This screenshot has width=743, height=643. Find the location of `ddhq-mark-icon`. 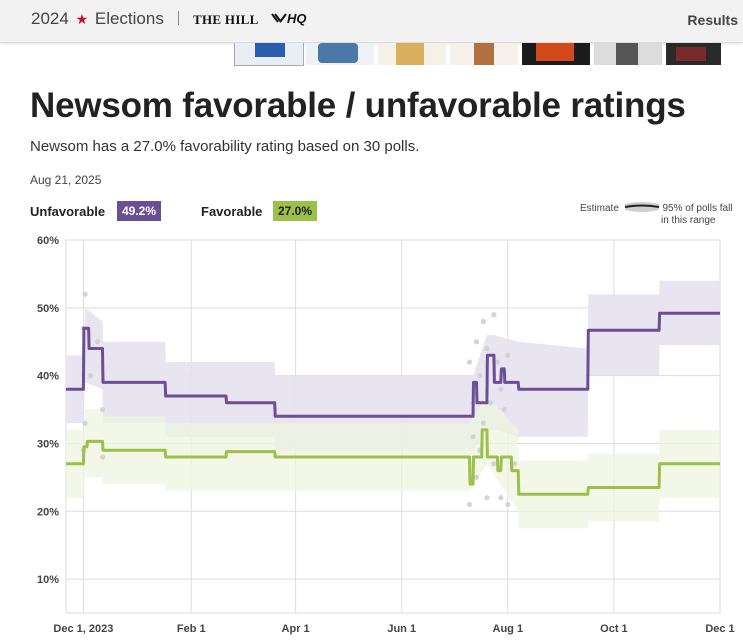

ddhq-mark-icon is located at coordinates (279, 18).